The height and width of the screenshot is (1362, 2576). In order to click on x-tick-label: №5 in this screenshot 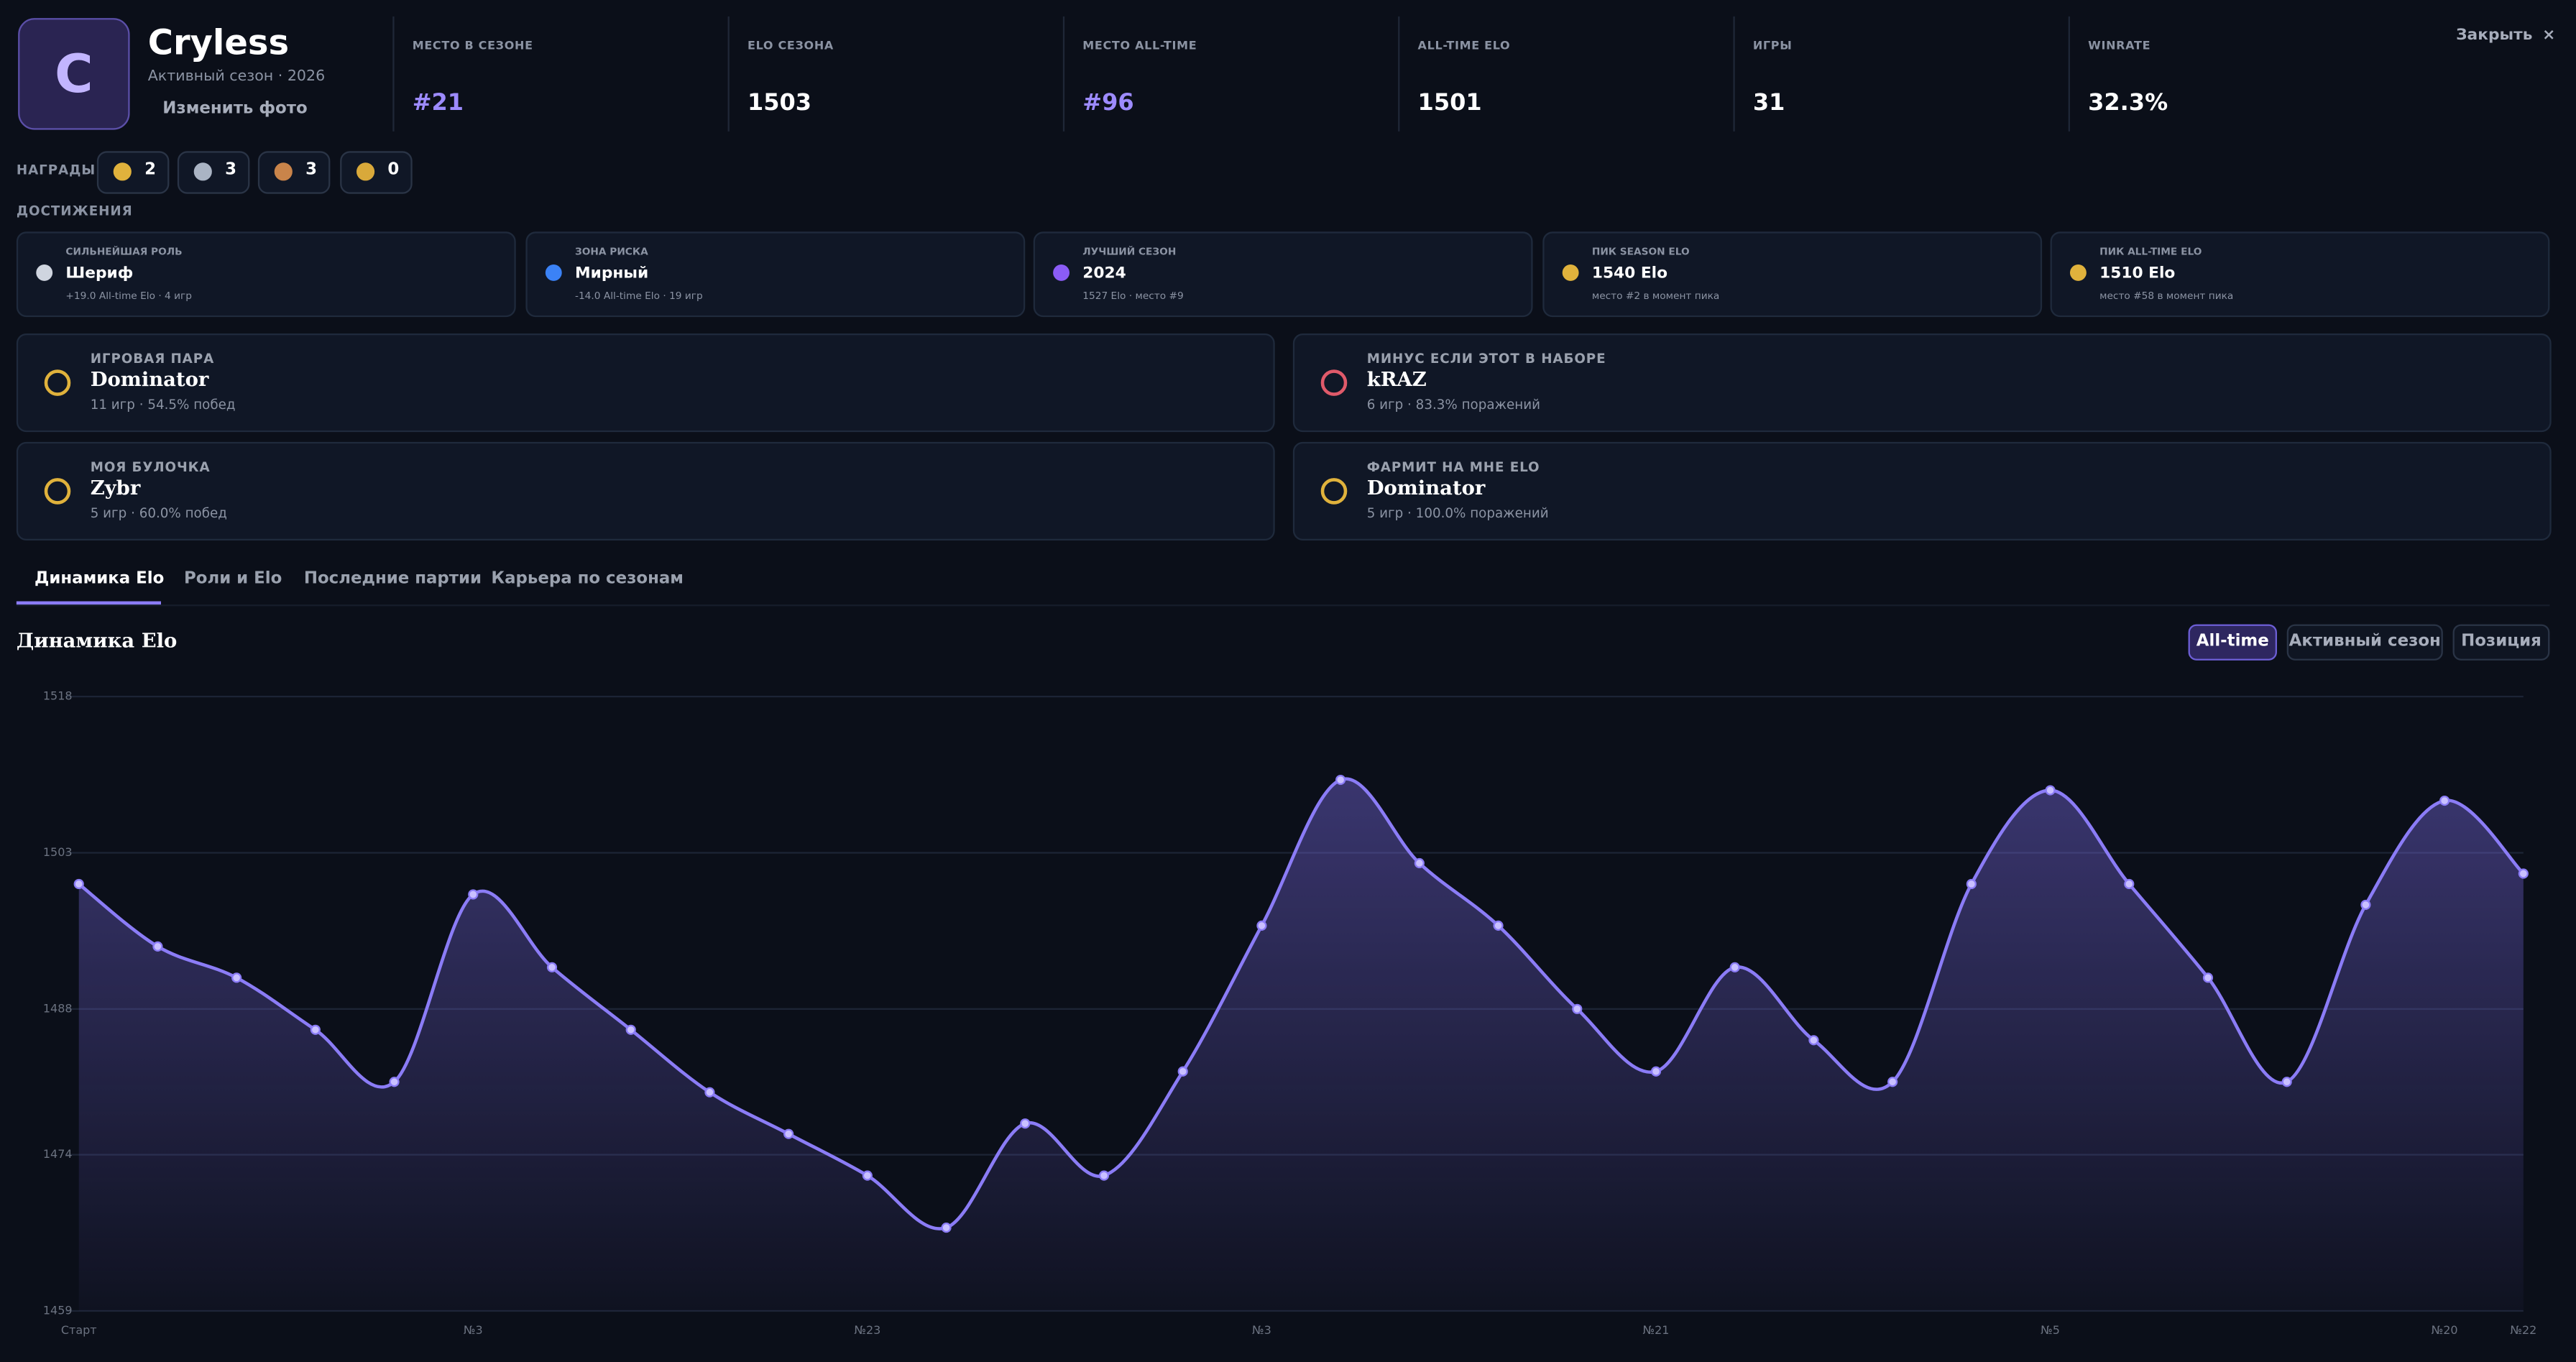, I will do `click(2050, 1330)`.